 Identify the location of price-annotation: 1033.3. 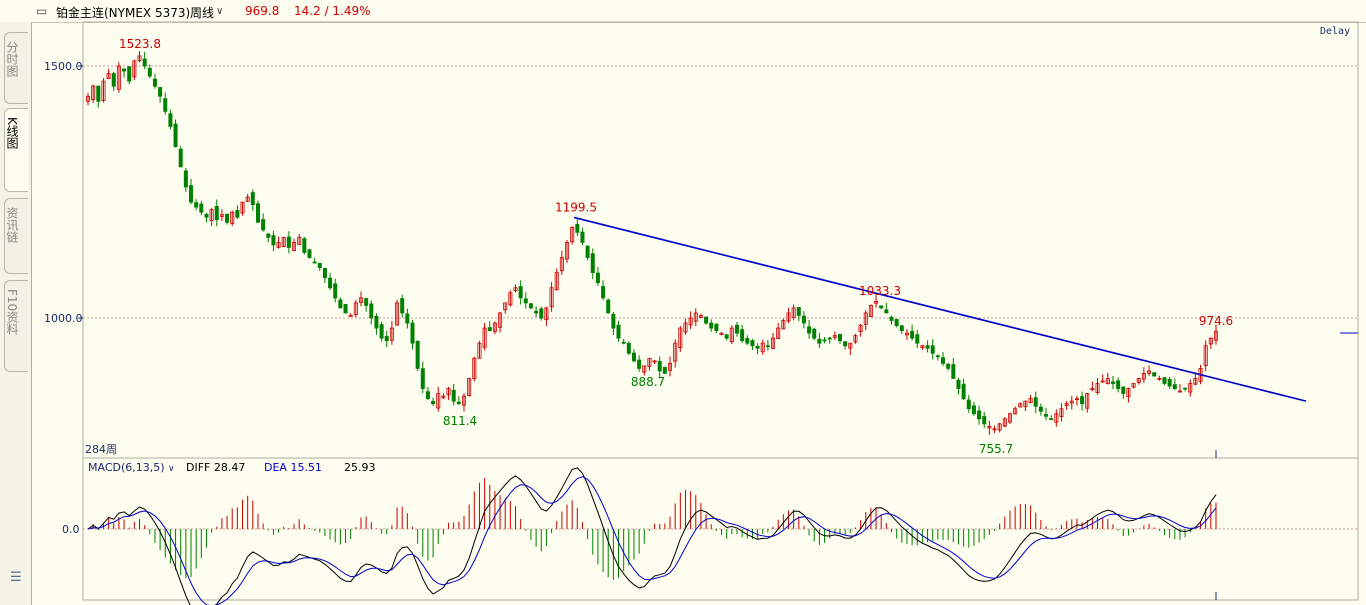
(880, 291).